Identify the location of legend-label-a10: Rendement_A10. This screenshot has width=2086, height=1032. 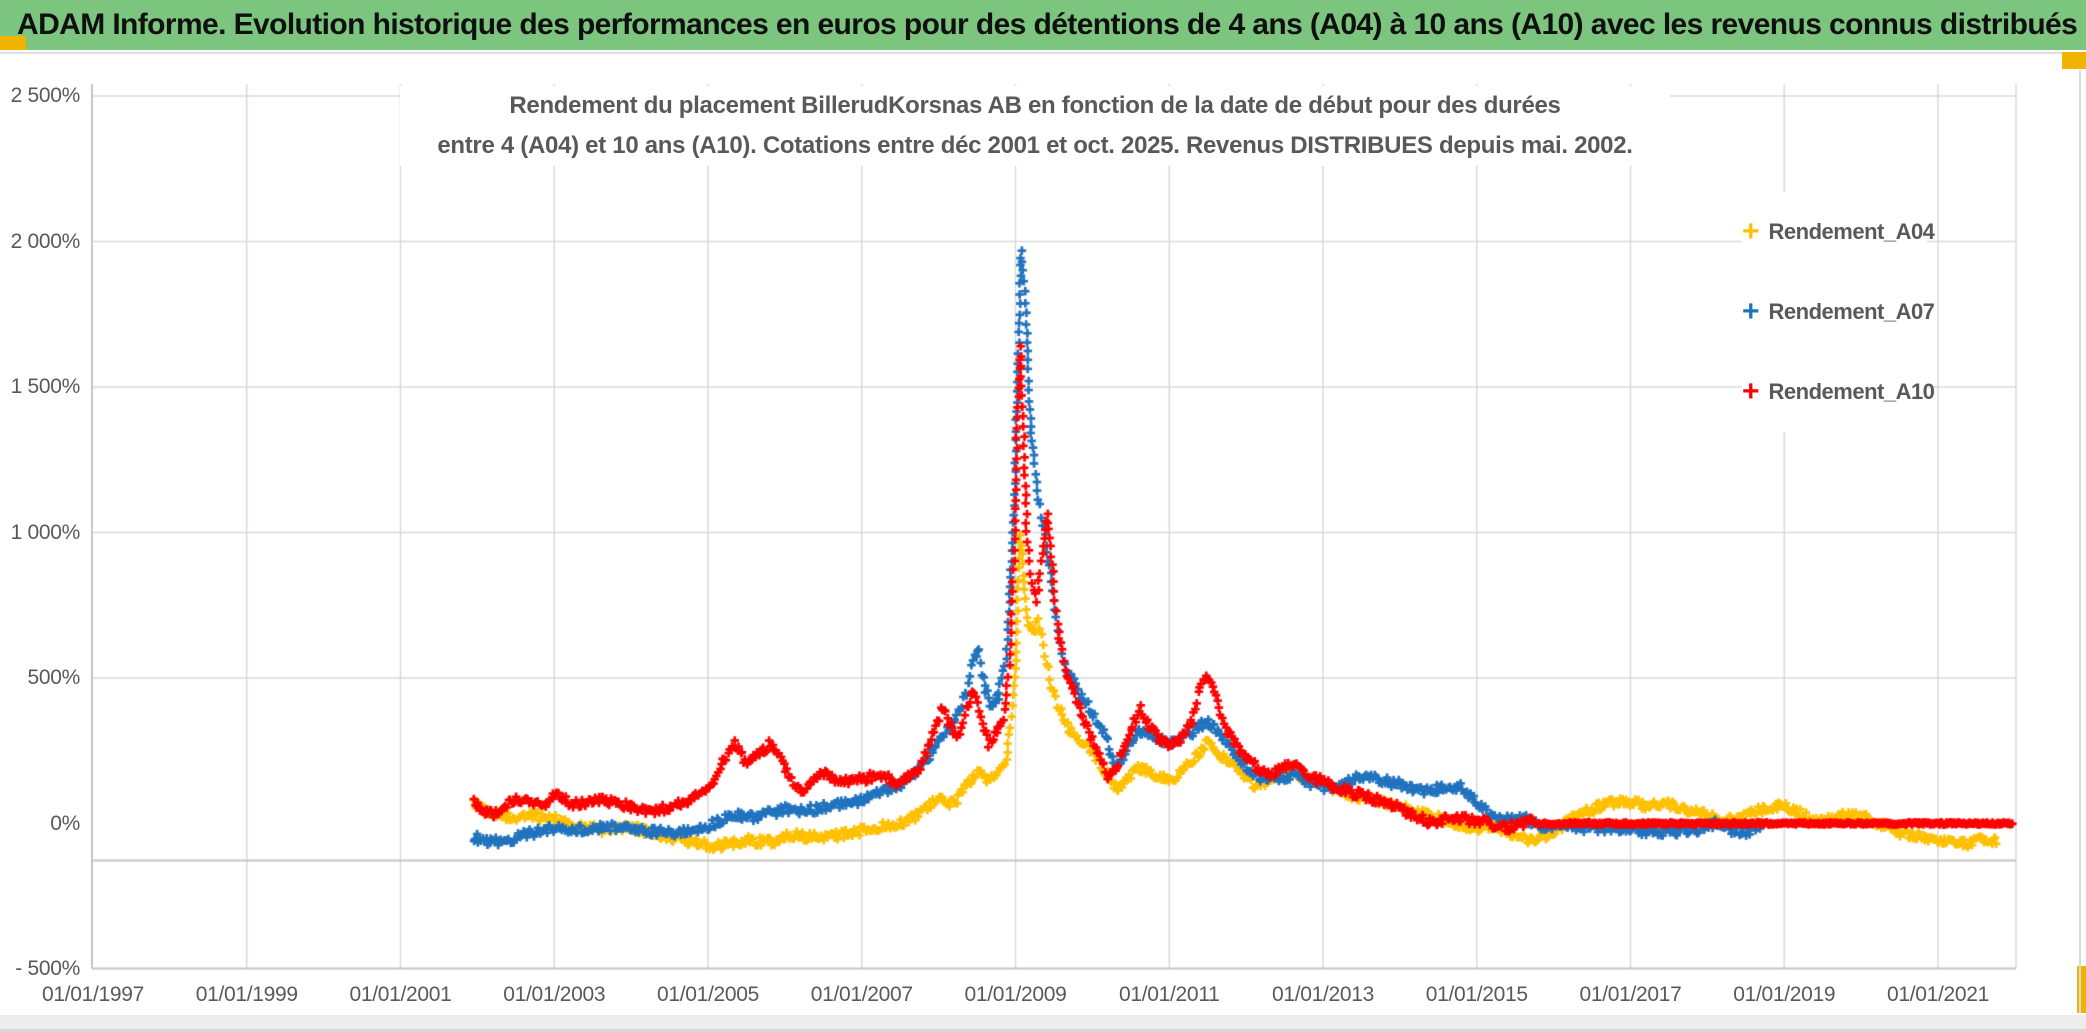
(1851, 391).